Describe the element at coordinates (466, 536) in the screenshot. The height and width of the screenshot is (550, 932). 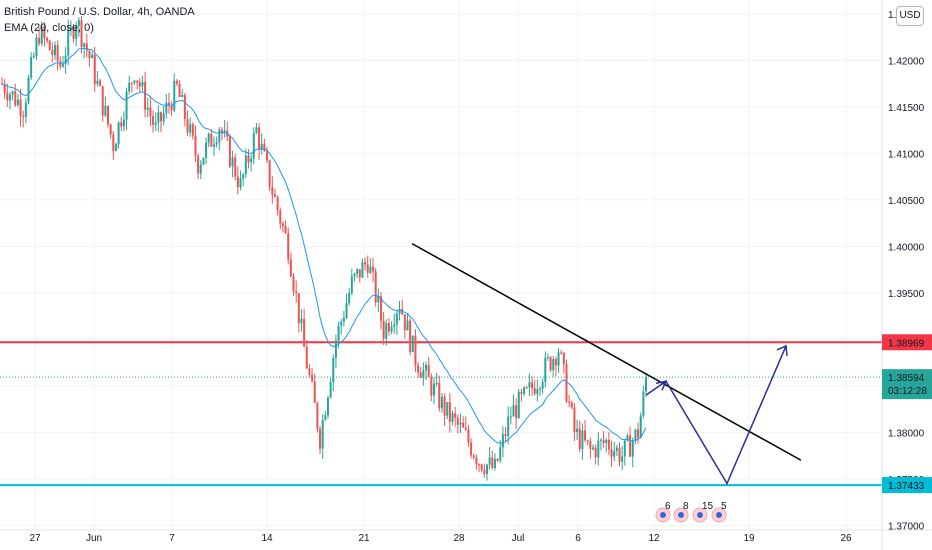
I see `time-axis: 27 Jun 7 14 21 28 Jul 6 12 19 26` at that location.